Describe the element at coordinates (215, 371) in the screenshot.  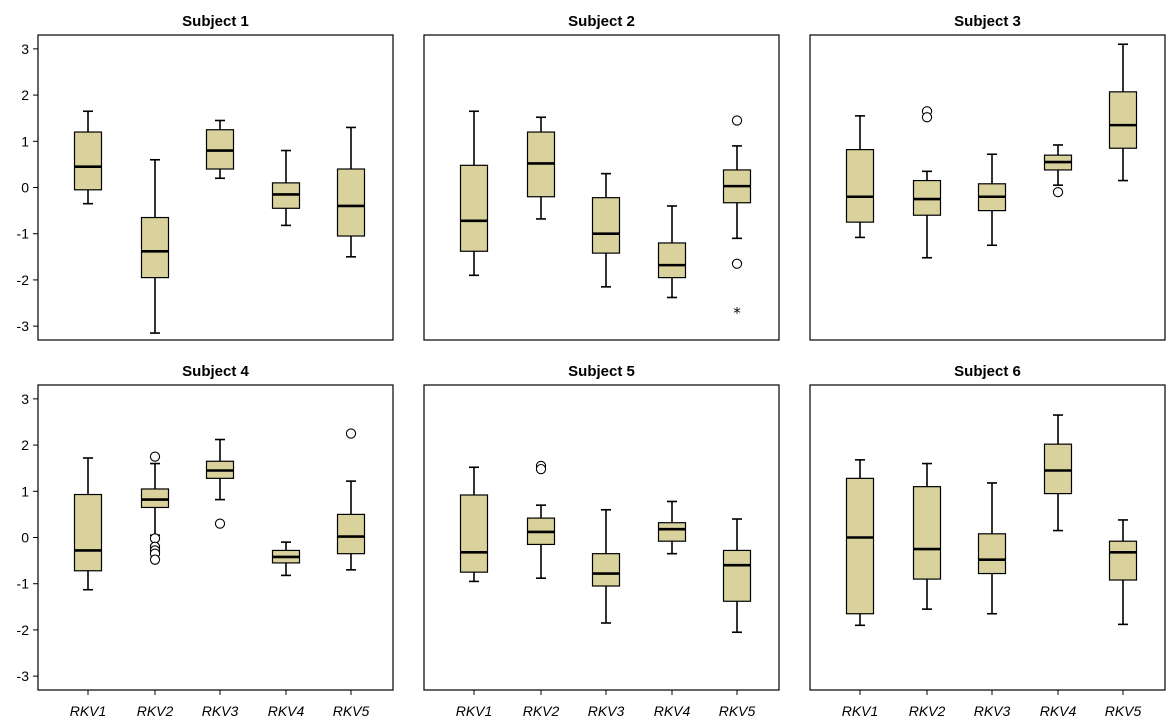
I see `panel-title: Subject 4` at that location.